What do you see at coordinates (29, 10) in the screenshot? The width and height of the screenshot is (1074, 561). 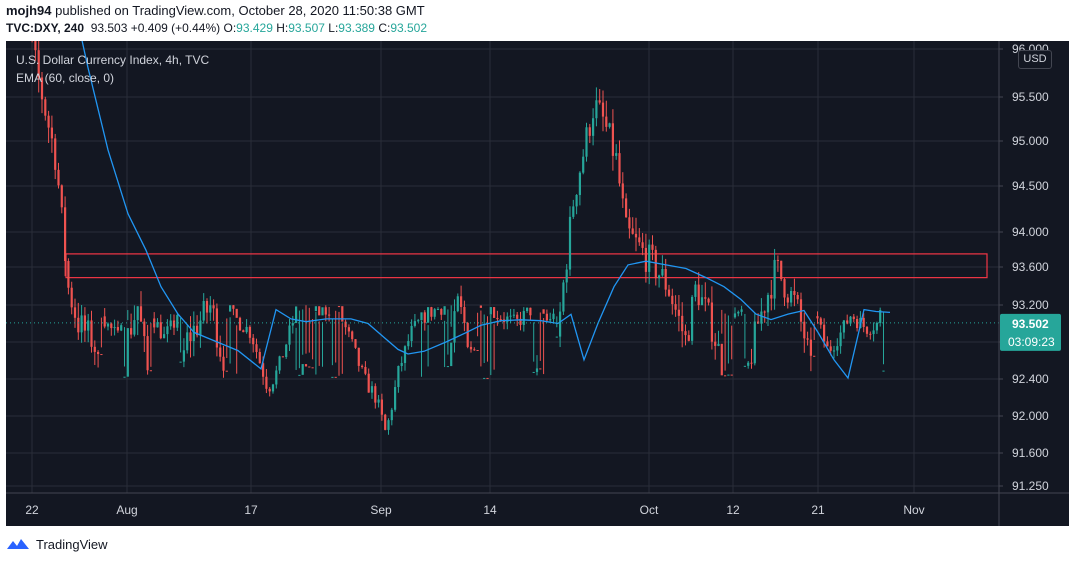 I see `author-name: mojh94` at bounding box center [29, 10].